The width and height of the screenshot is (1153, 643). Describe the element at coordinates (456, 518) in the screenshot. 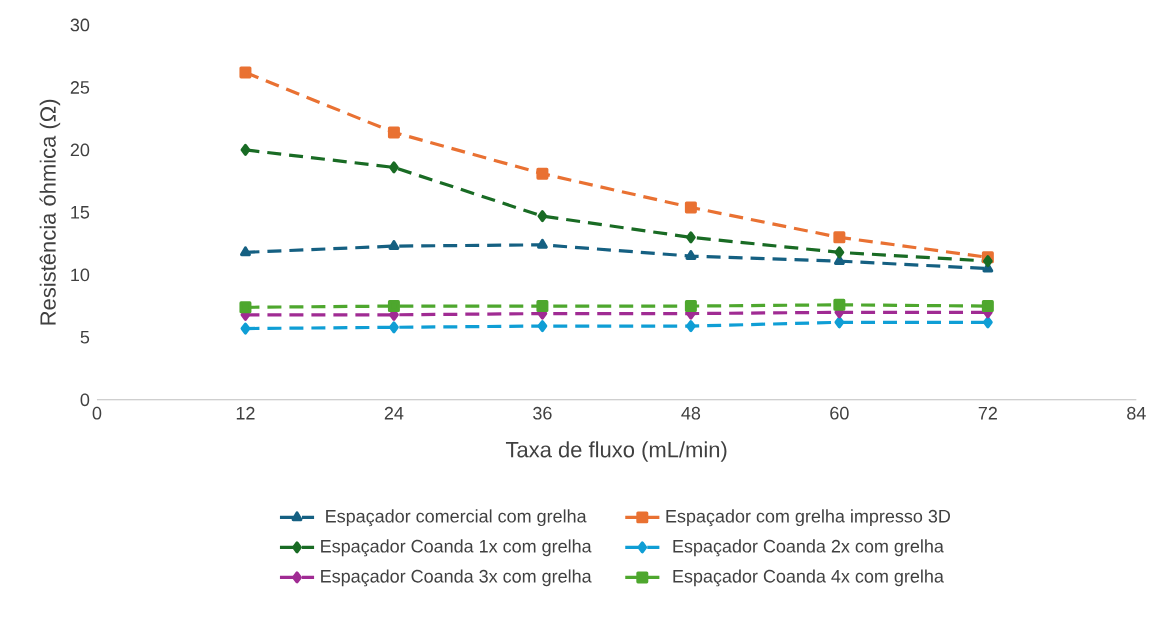

I see `legend-label: Espaçador comercial com grelha` at that location.